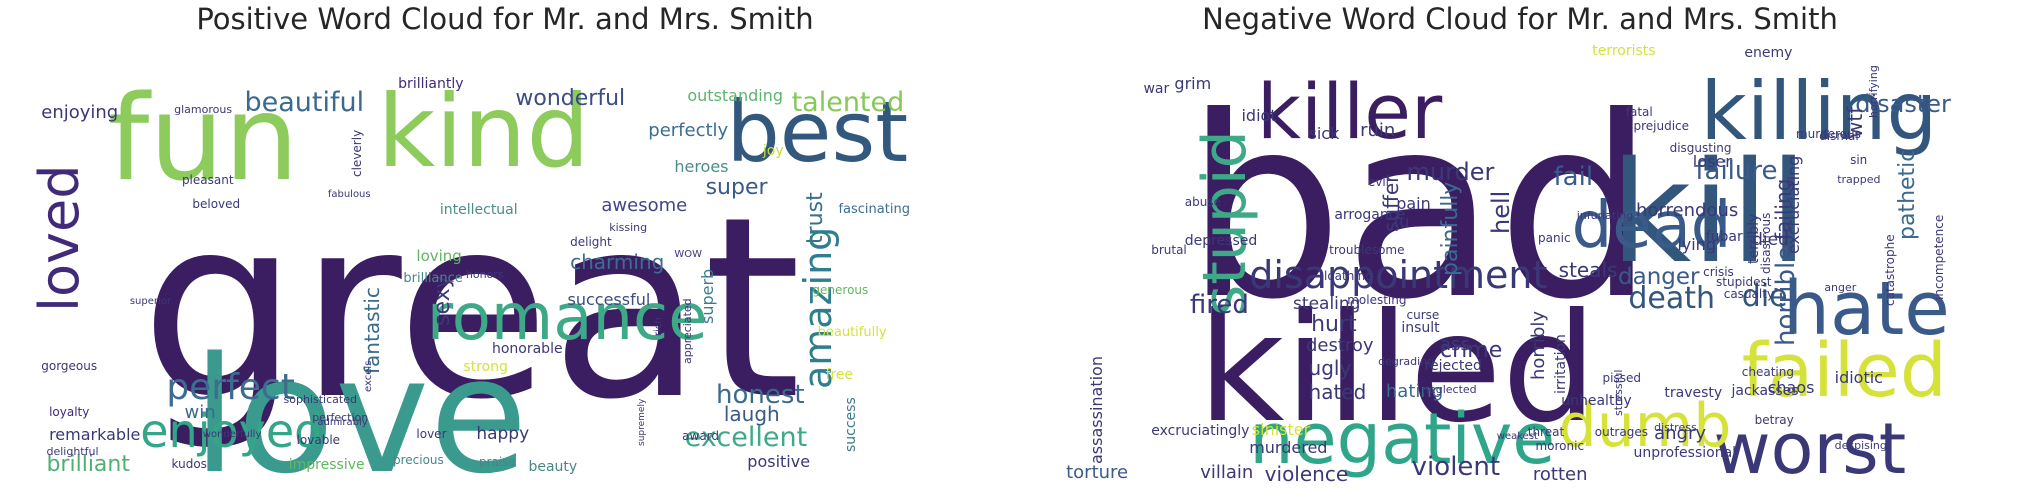 This screenshot has height=504, width=2020. Describe the element at coordinates (431, 434) in the screenshot. I see `positive-word: lover` at that location.